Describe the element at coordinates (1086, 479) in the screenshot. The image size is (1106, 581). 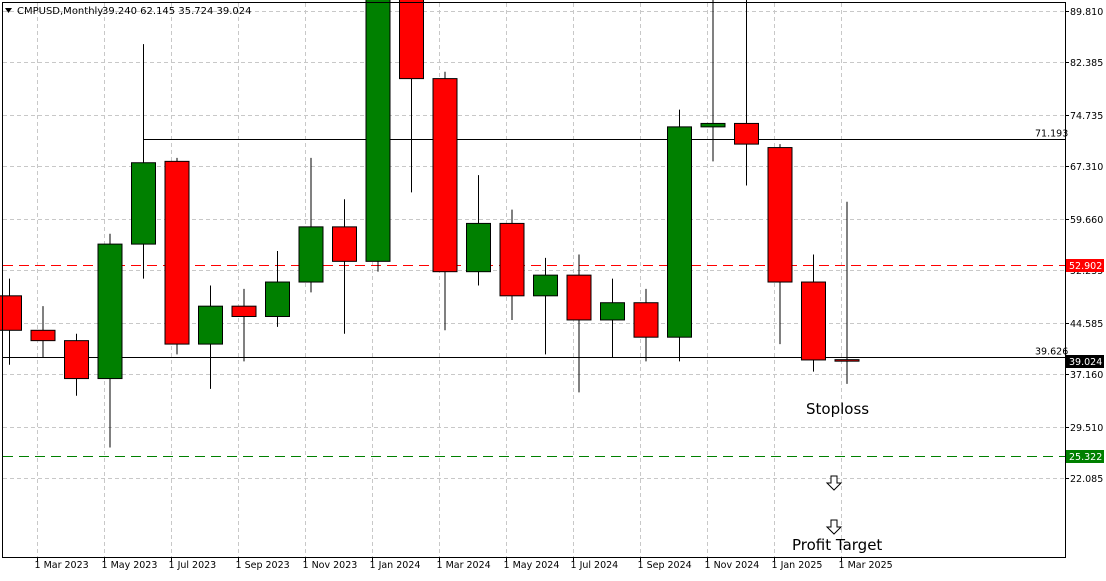
I see `y-tick-label: 22.085` at that location.